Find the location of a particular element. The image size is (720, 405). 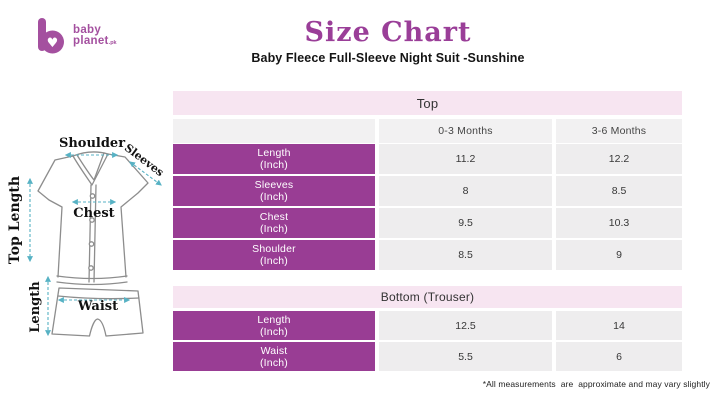

table-row-sleeves: Sleeves (Inch) 8 8.5 is located at coordinates (427, 191).